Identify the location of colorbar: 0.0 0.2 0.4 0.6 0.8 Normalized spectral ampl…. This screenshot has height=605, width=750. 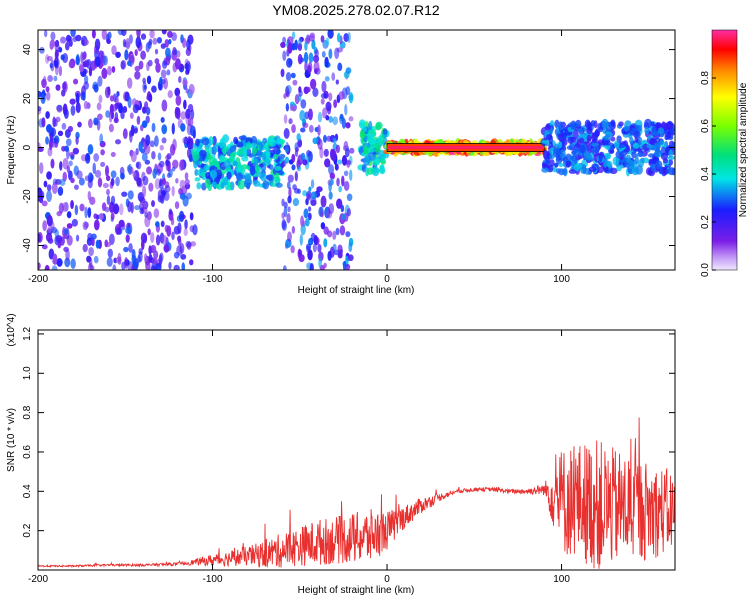
(724, 153).